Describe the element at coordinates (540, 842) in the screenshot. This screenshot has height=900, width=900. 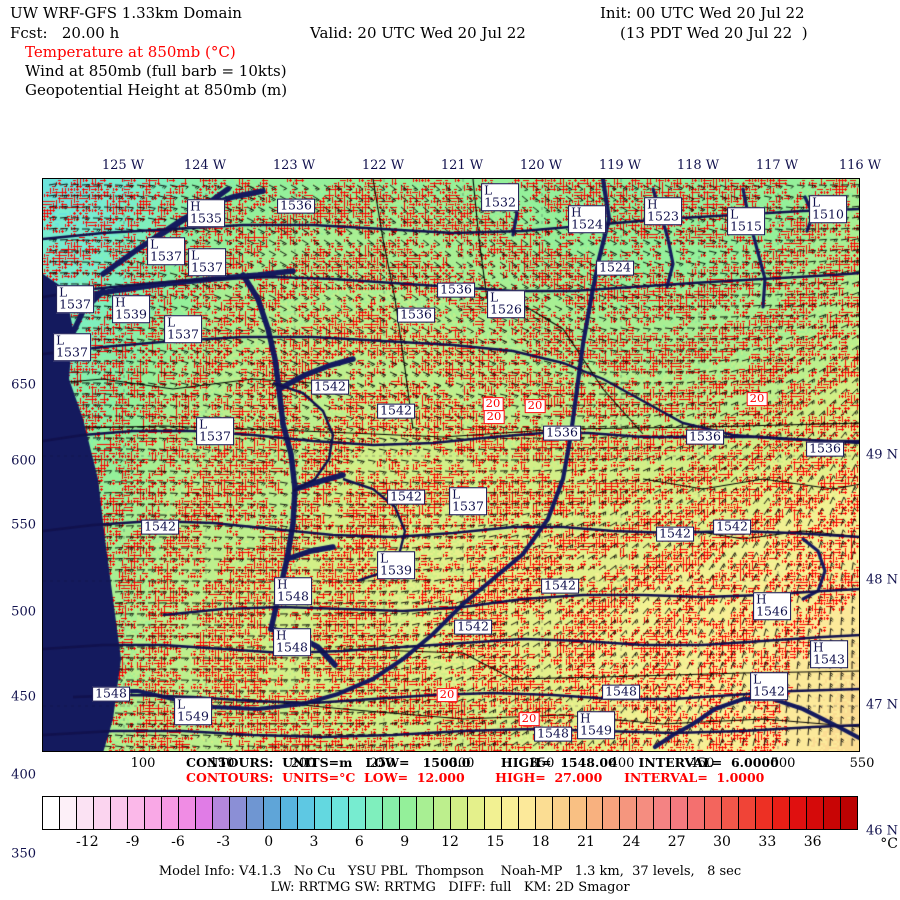
I see `colorbar-tick: 18` at that location.